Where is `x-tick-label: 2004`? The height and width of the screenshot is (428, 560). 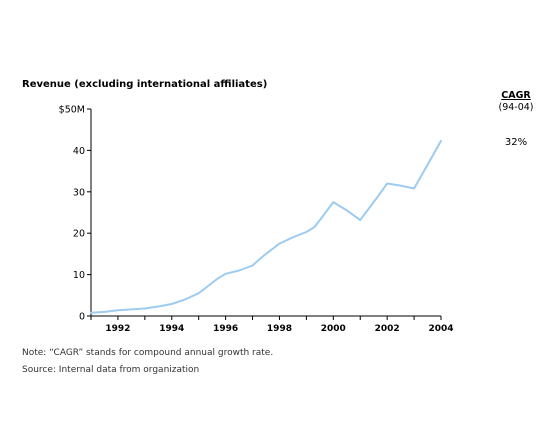 x-tick-label: 2004 is located at coordinates (440, 329).